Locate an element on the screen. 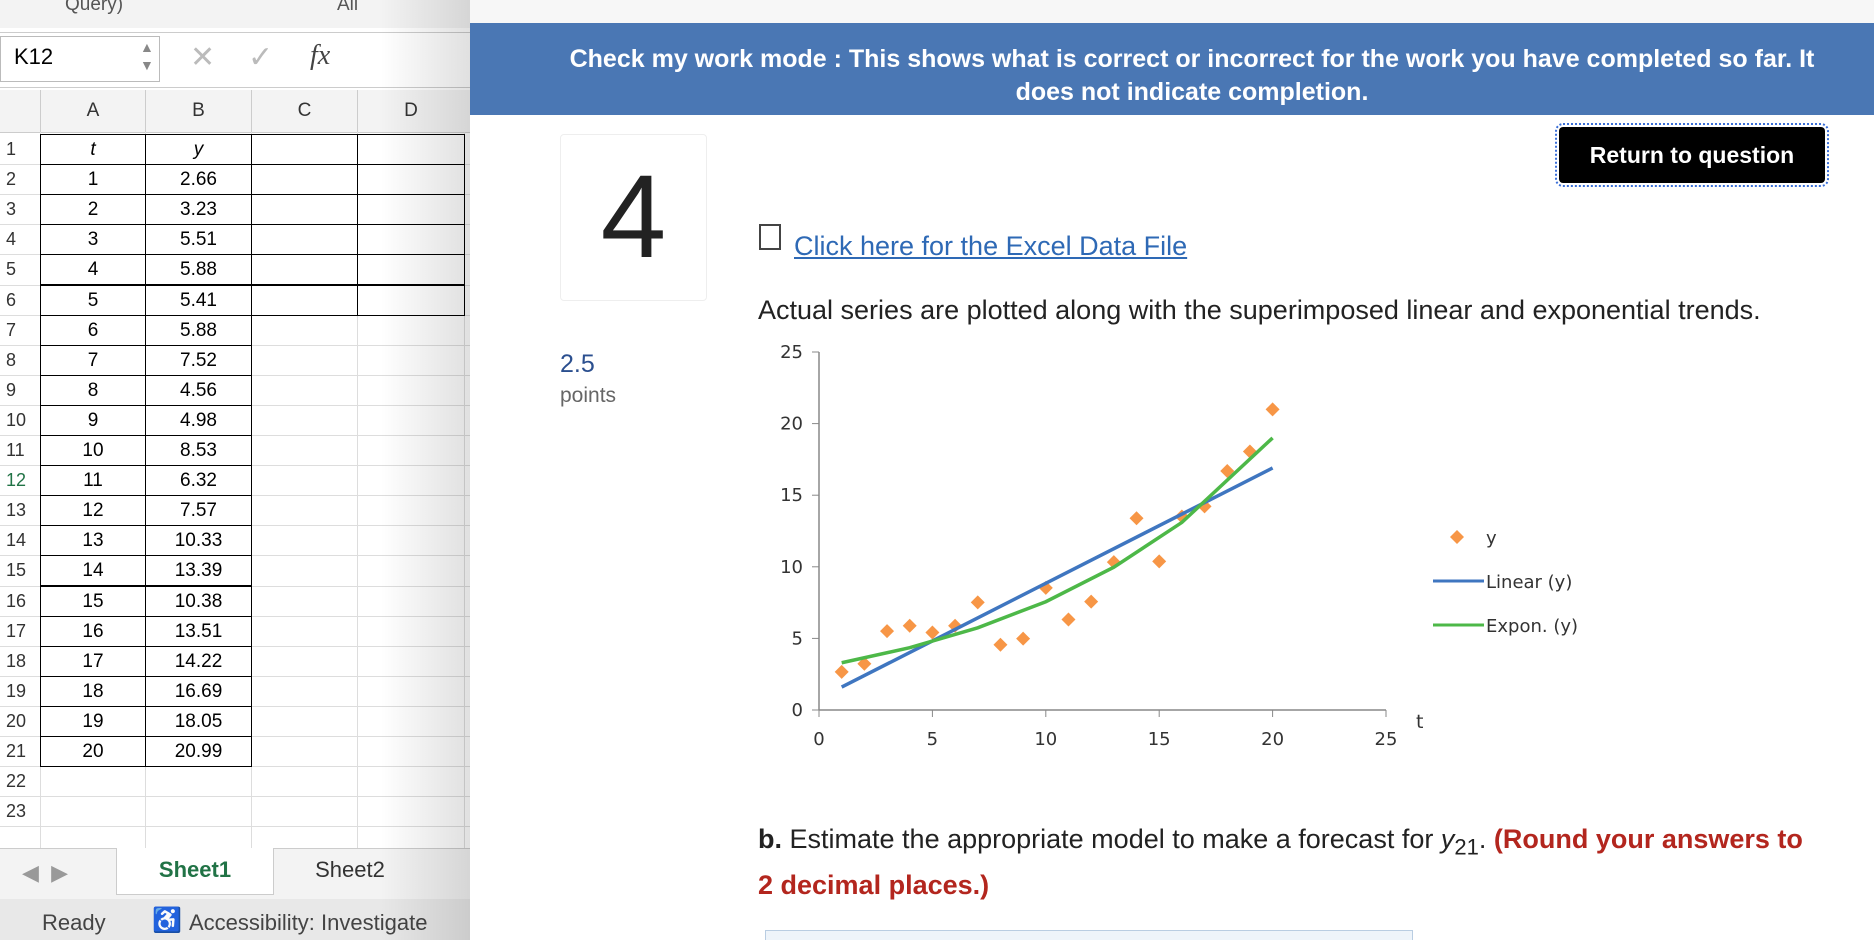 The image size is (1874, 940). file-icon is located at coordinates (770, 237).